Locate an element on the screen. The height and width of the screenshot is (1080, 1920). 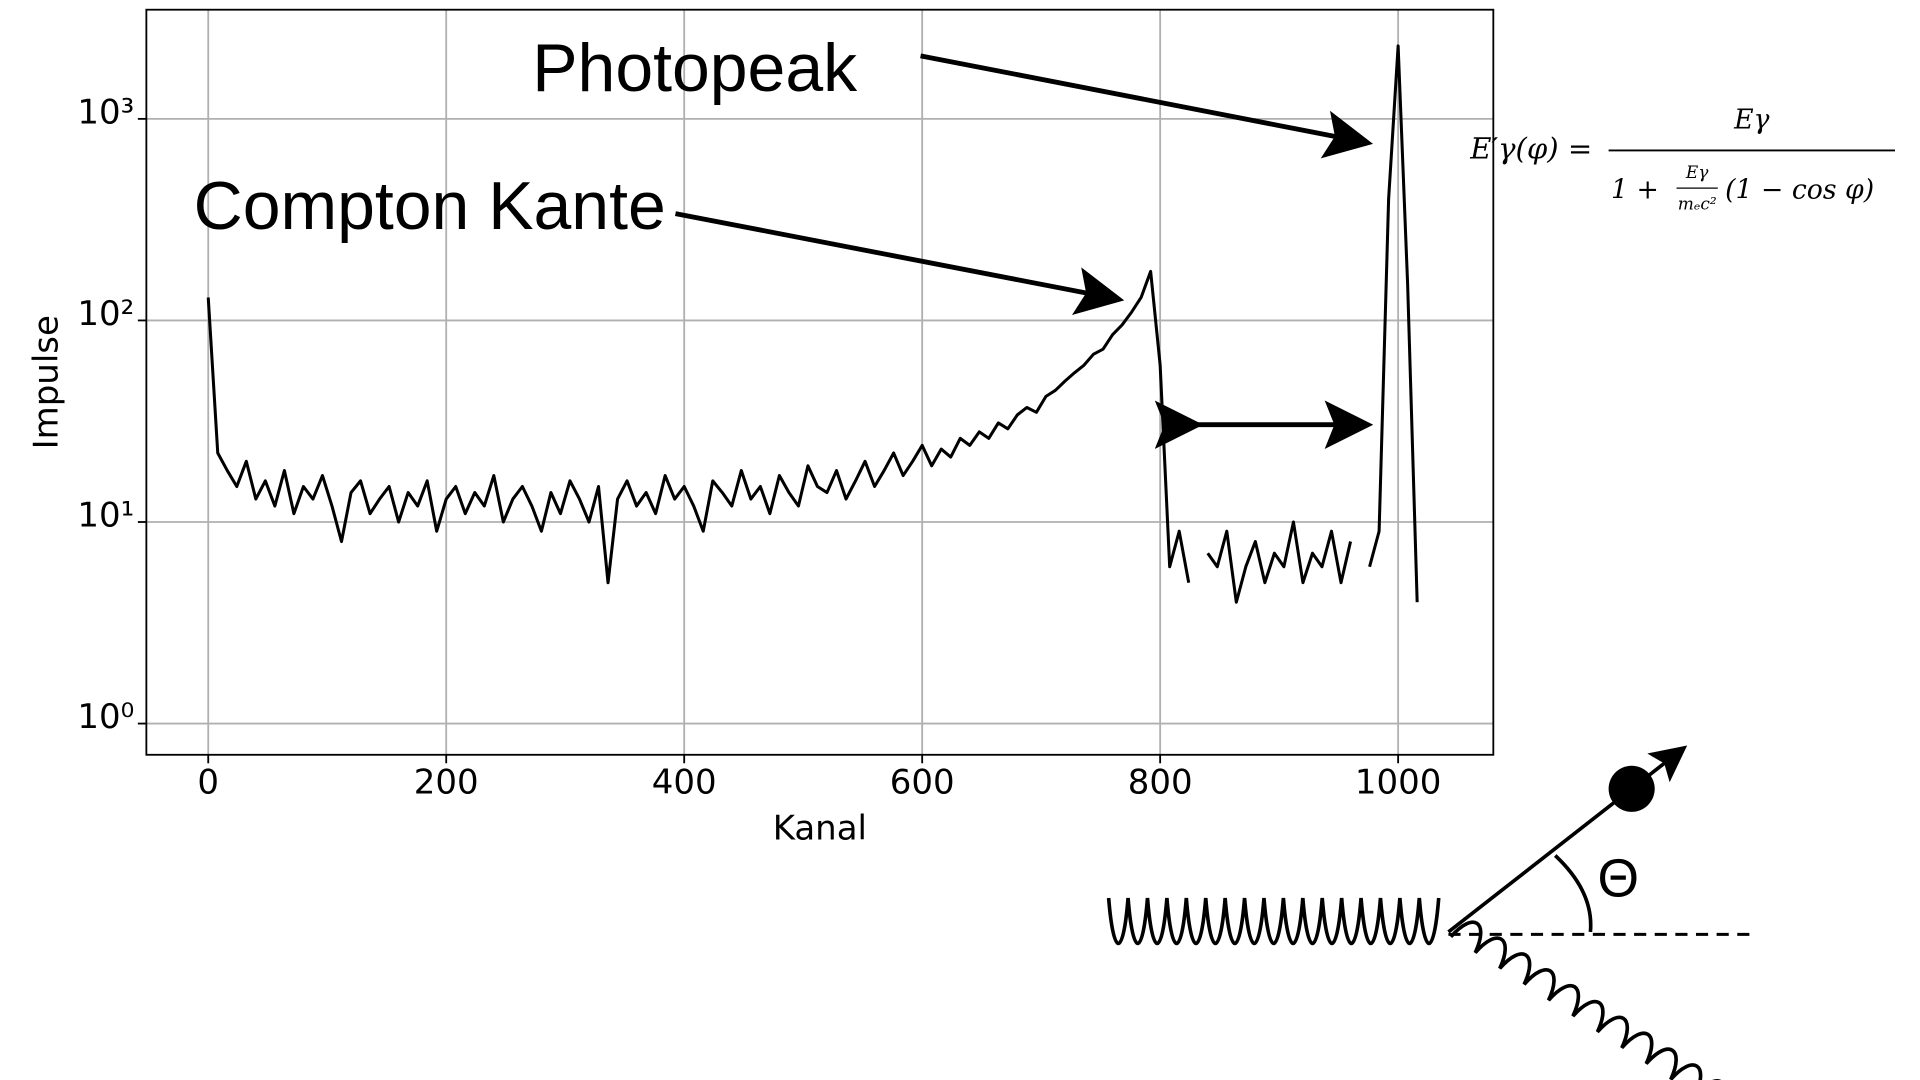
angle-arc is located at coordinates (1573, 893).